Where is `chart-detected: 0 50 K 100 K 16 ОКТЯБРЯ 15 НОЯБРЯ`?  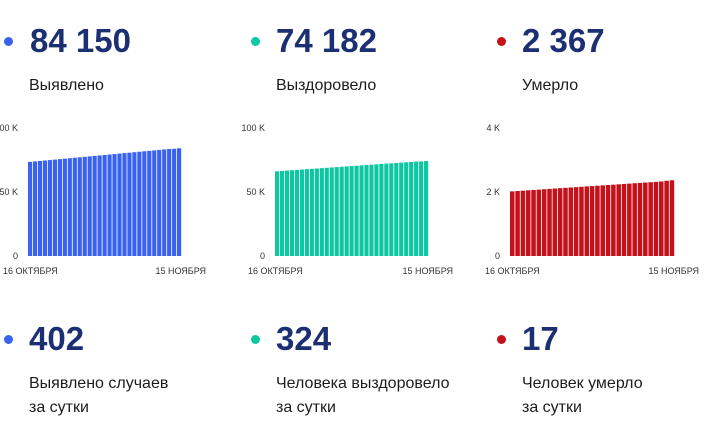 chart-detected: 0 50 K 100 K 16 ОКТЯБРЯ 15 НОЯБРЯ is located at coordinates (103, 199).